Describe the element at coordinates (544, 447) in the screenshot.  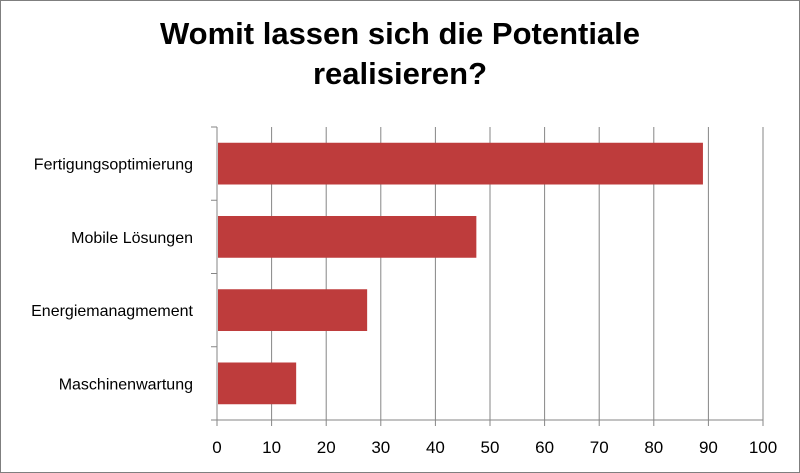
I see `x-tick-label: 60` at that location.